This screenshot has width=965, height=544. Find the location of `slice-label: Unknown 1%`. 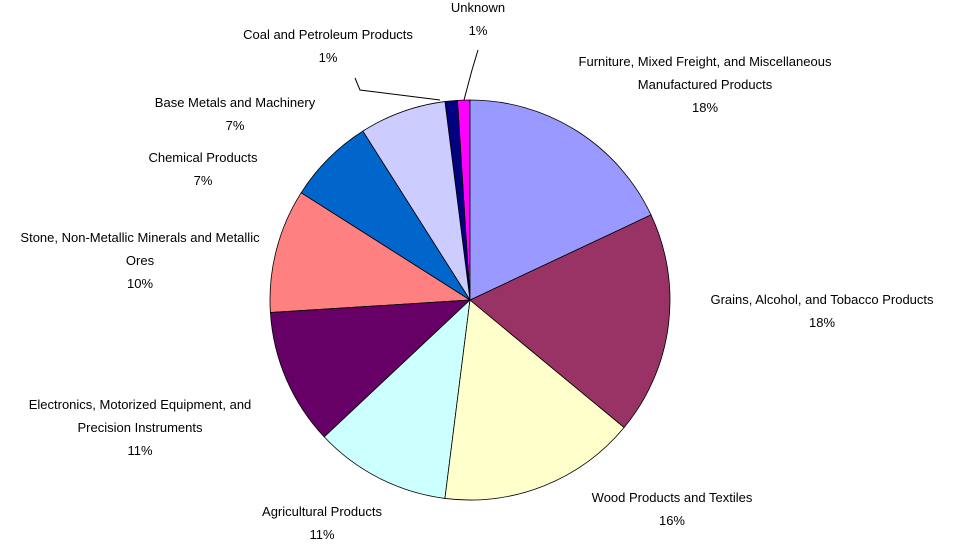

slice-label: Unknown 1% is located at coordinates (478, 21).